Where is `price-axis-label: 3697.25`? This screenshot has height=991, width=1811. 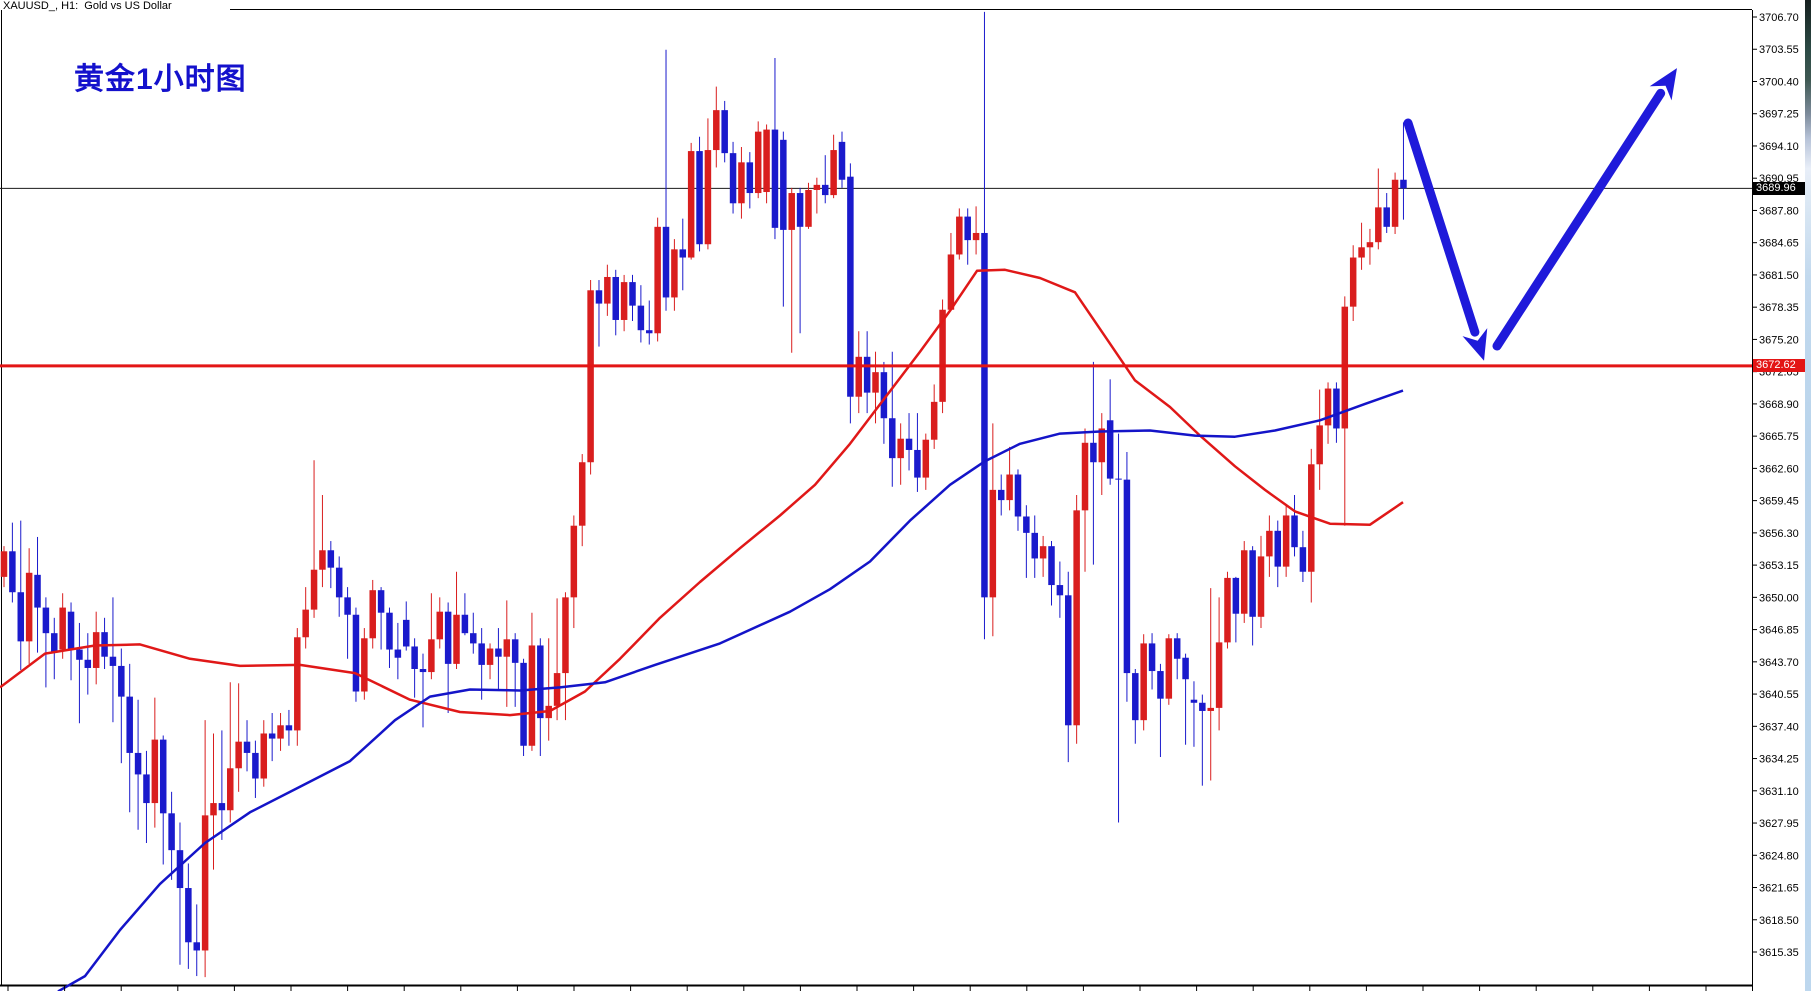 price-axis-label: 3697.25 is located at coordinates (1779, 115).